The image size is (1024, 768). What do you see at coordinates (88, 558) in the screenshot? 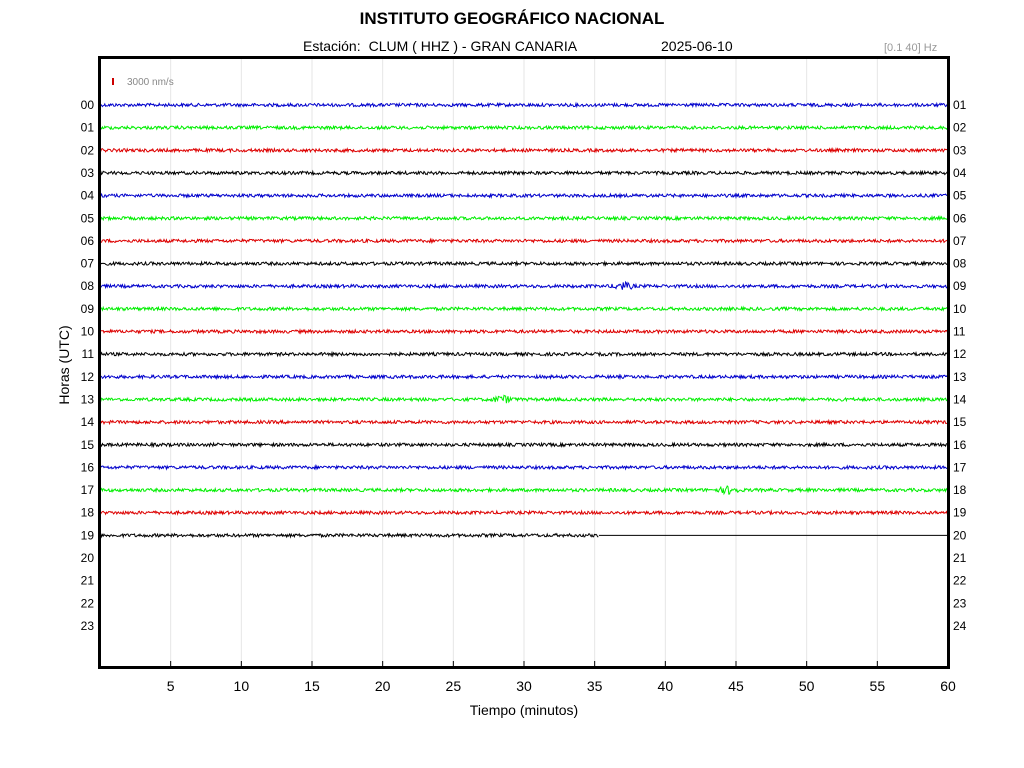
I see `hour-label-left: 20` at bounding box center [88, 558].